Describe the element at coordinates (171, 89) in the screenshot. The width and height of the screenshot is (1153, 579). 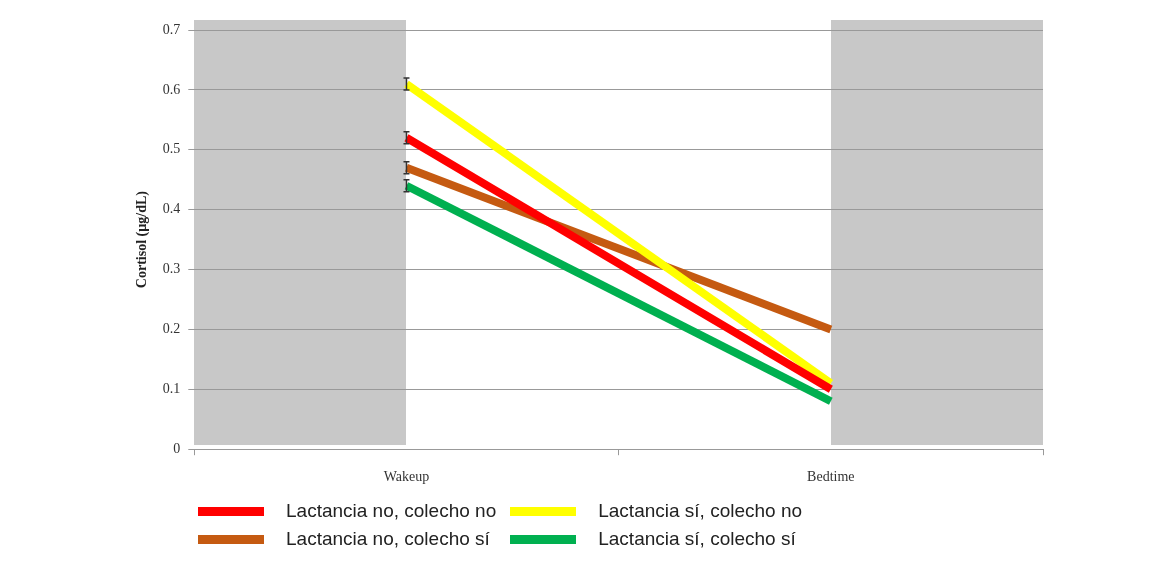
I see `y-tick-label: 0.6` at that location.